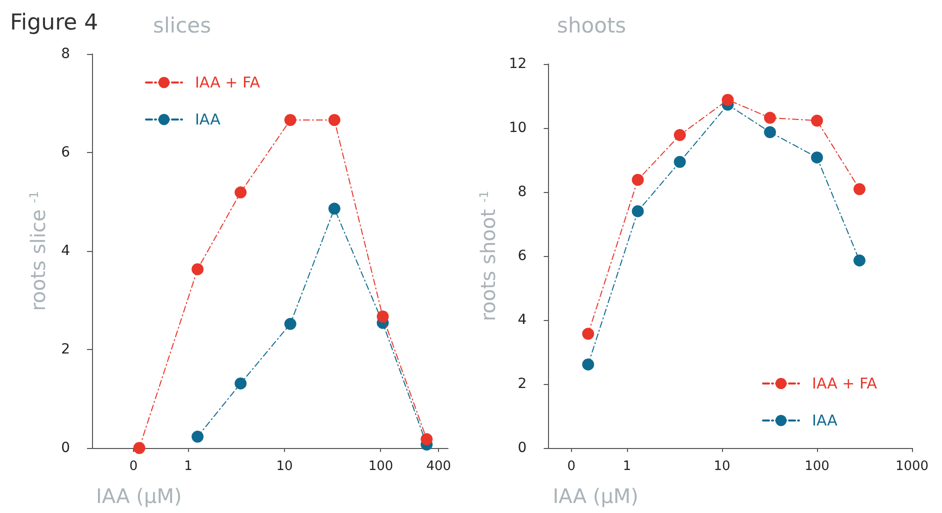  I want to click on x-tick-label: 1000, so click(912, 466).